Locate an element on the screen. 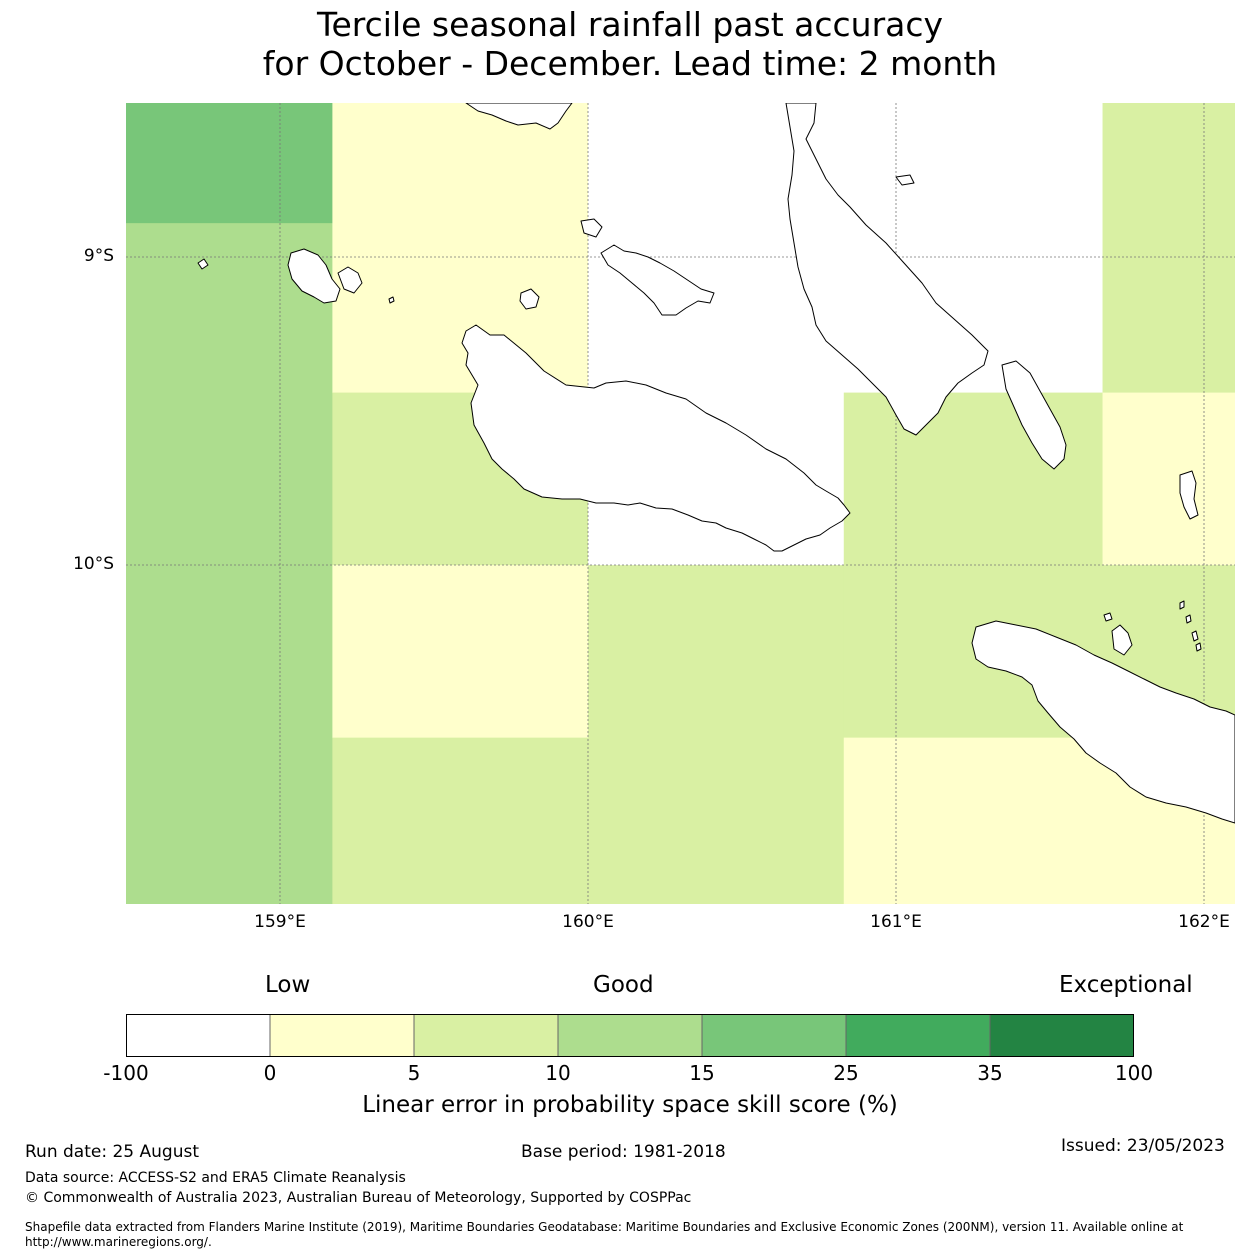 The width and height of the screenshot is (1260, 1260). coastline-ulawa-island is located at coordinates (1189, 495).